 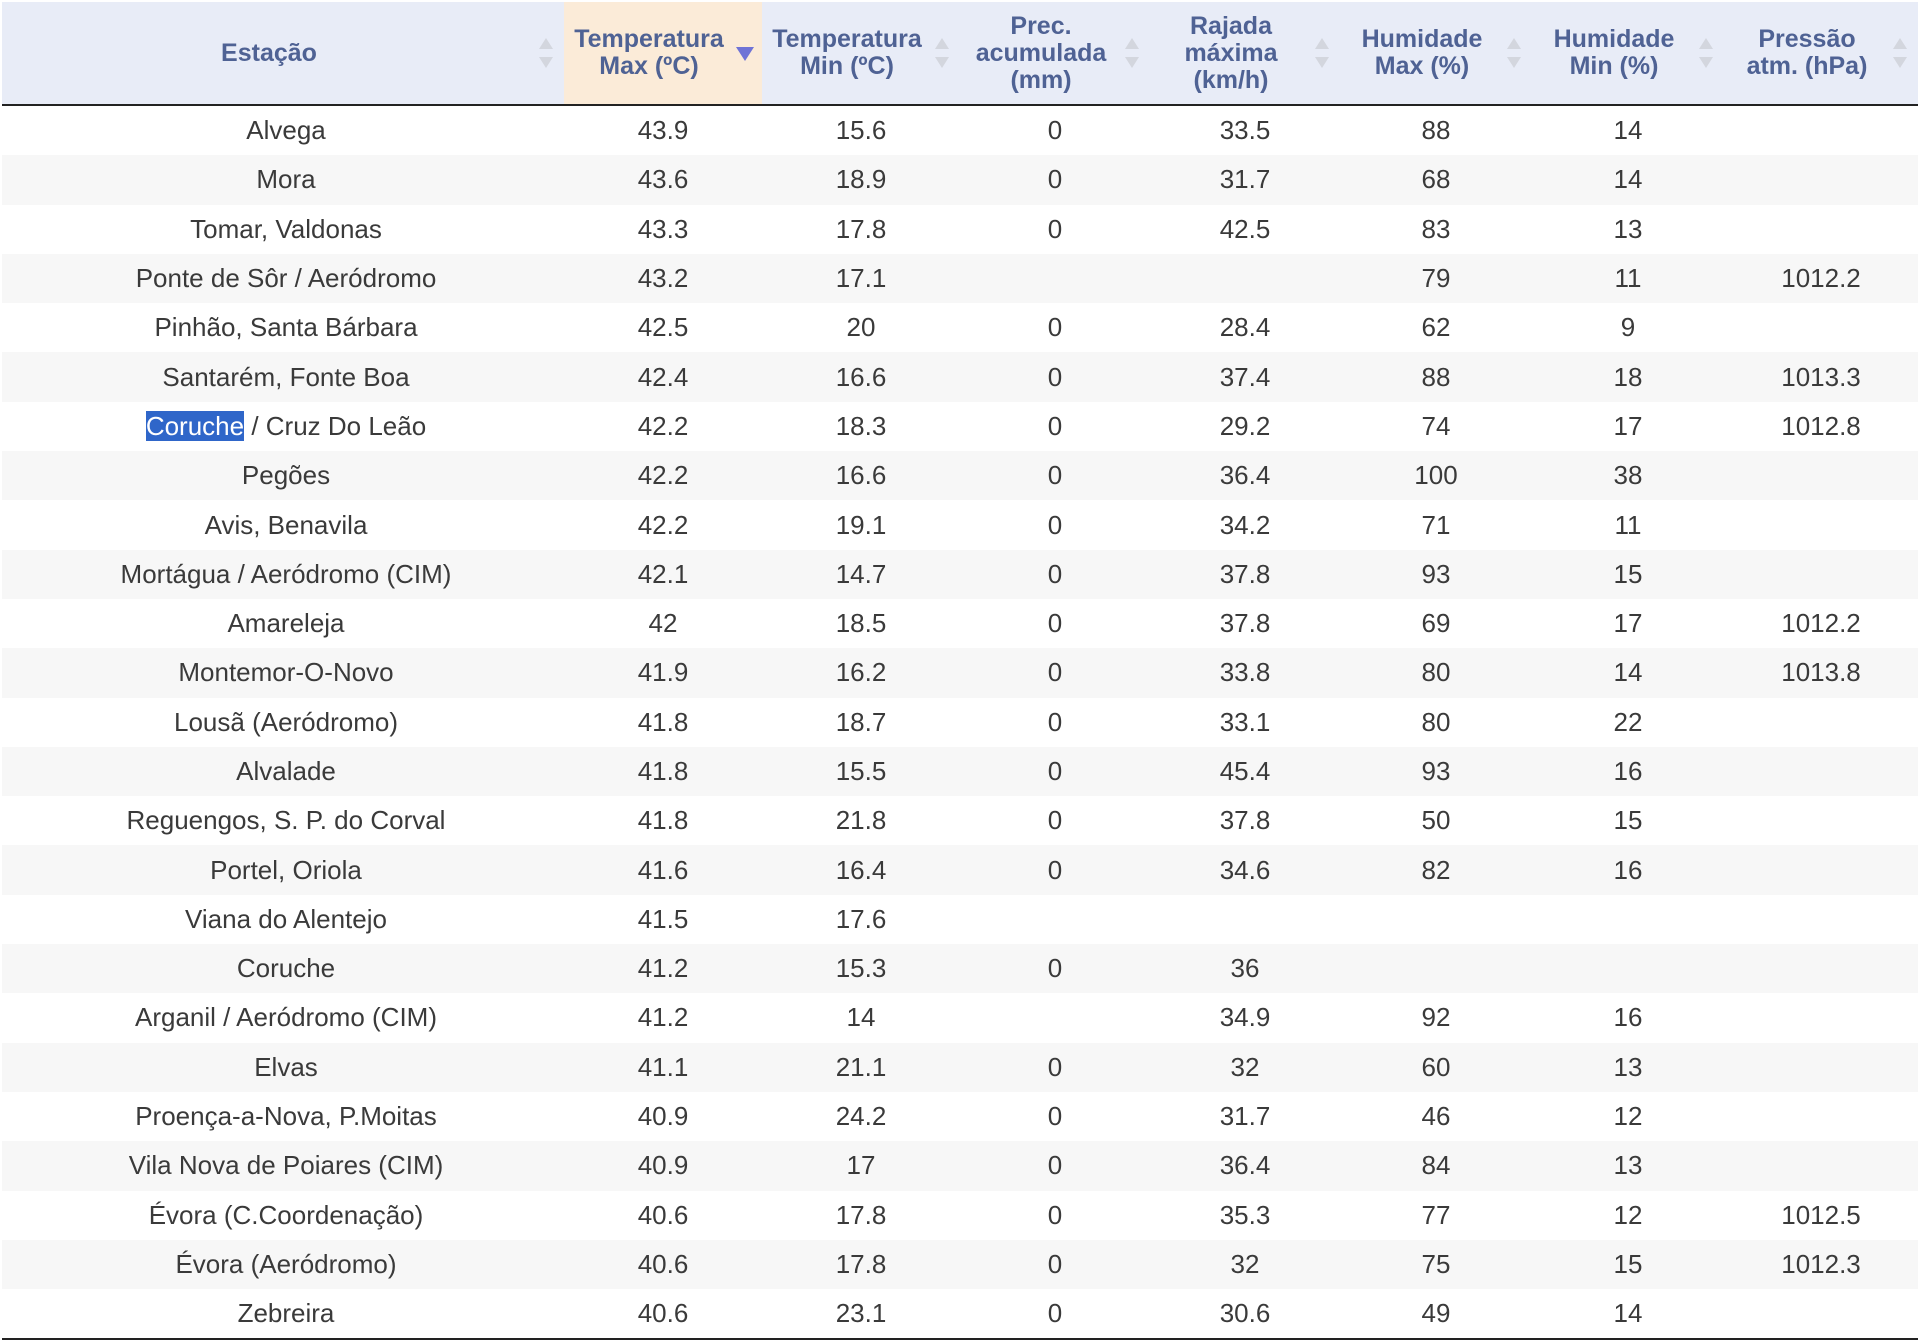 I want to click on cell-hmax: 75, so click(x=1436, y=1264).